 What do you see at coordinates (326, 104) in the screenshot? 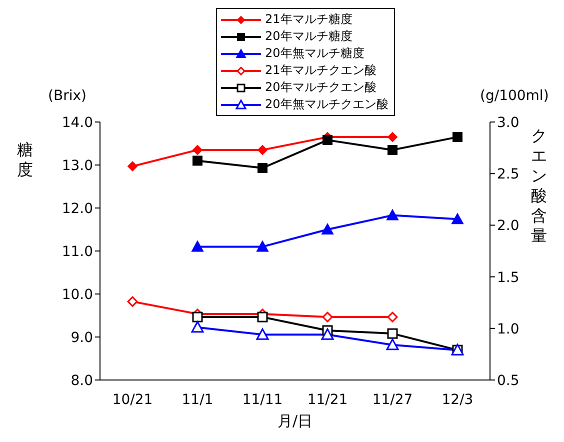
I see `legend-label: 20年無マルチクエン酸` at bounding box center [326, 104].